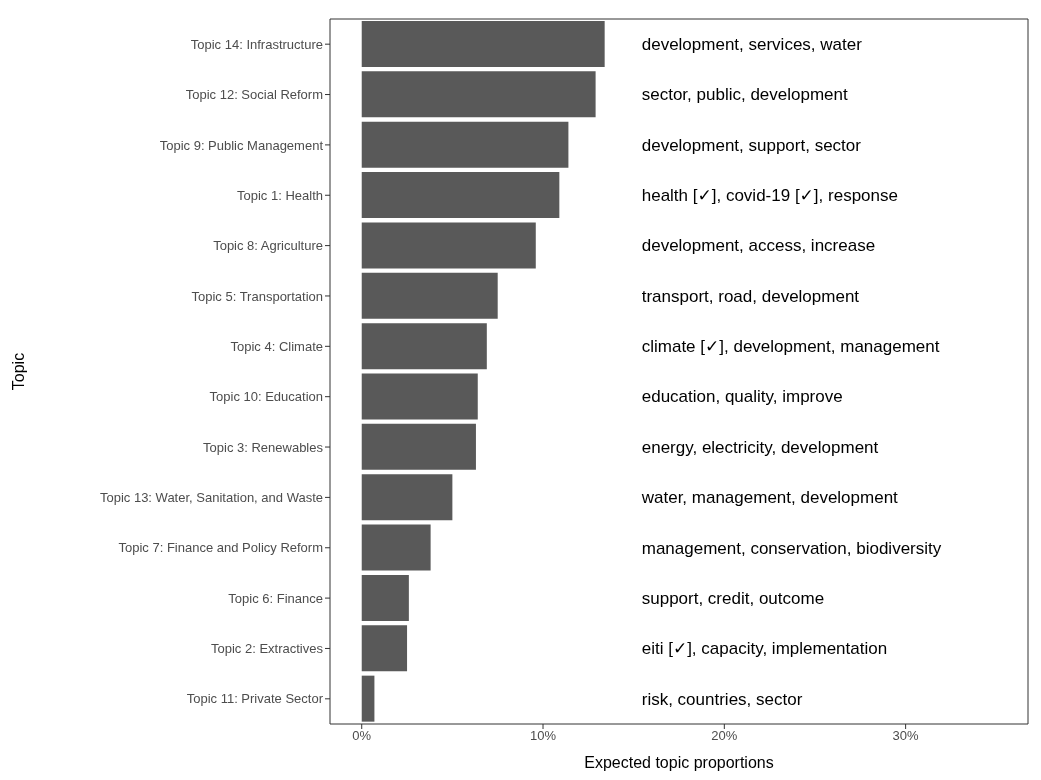 This screenshot has width=1041, height=780. I want to click on annotation: education, quality, improve, so click(742, 397).